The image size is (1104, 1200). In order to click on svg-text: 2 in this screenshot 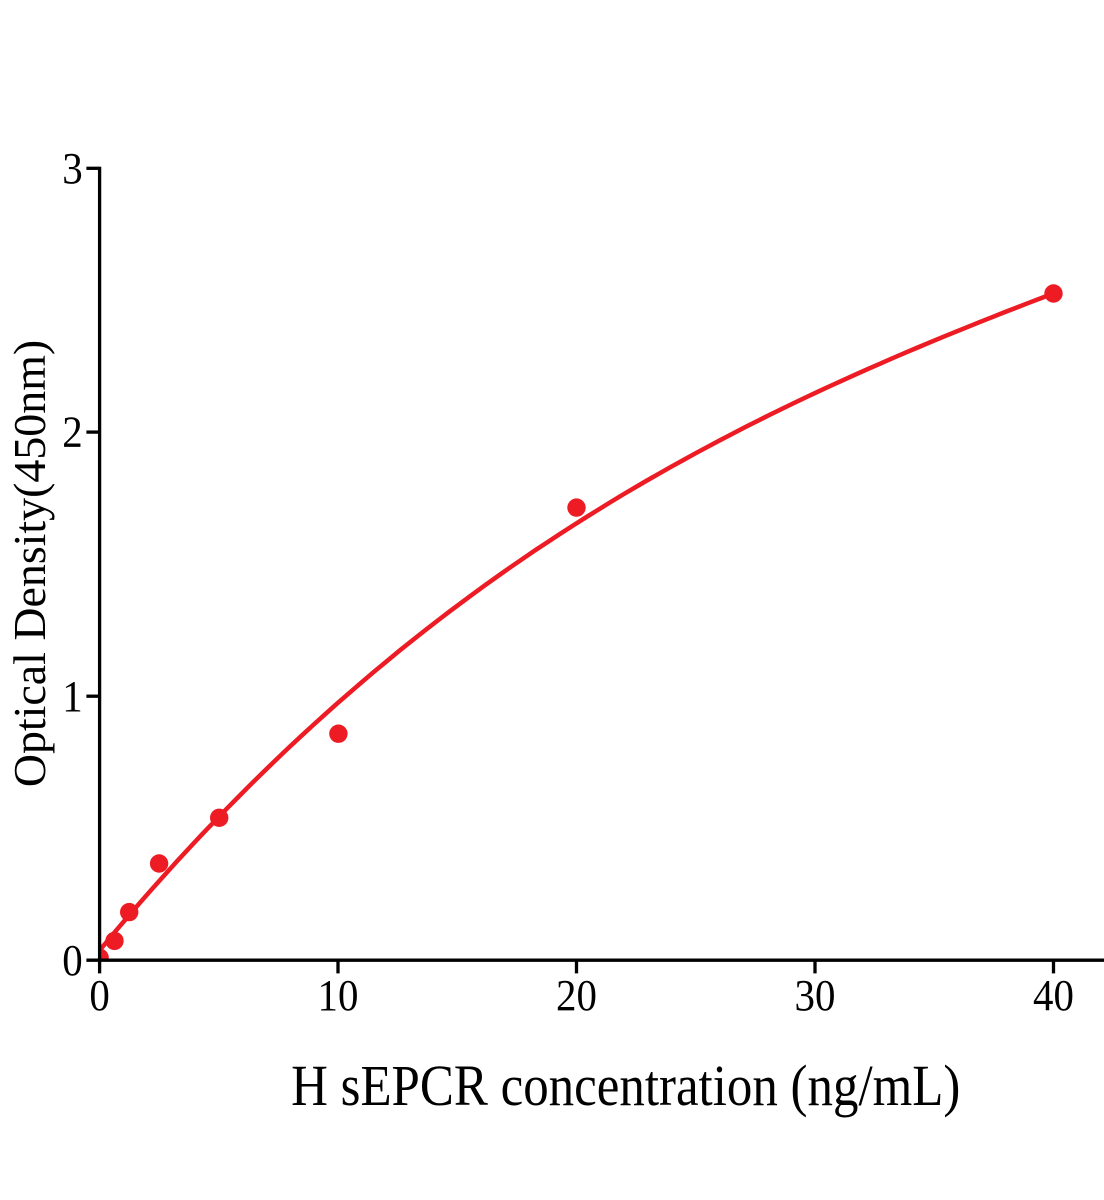, I will do `click(72, 432)`.